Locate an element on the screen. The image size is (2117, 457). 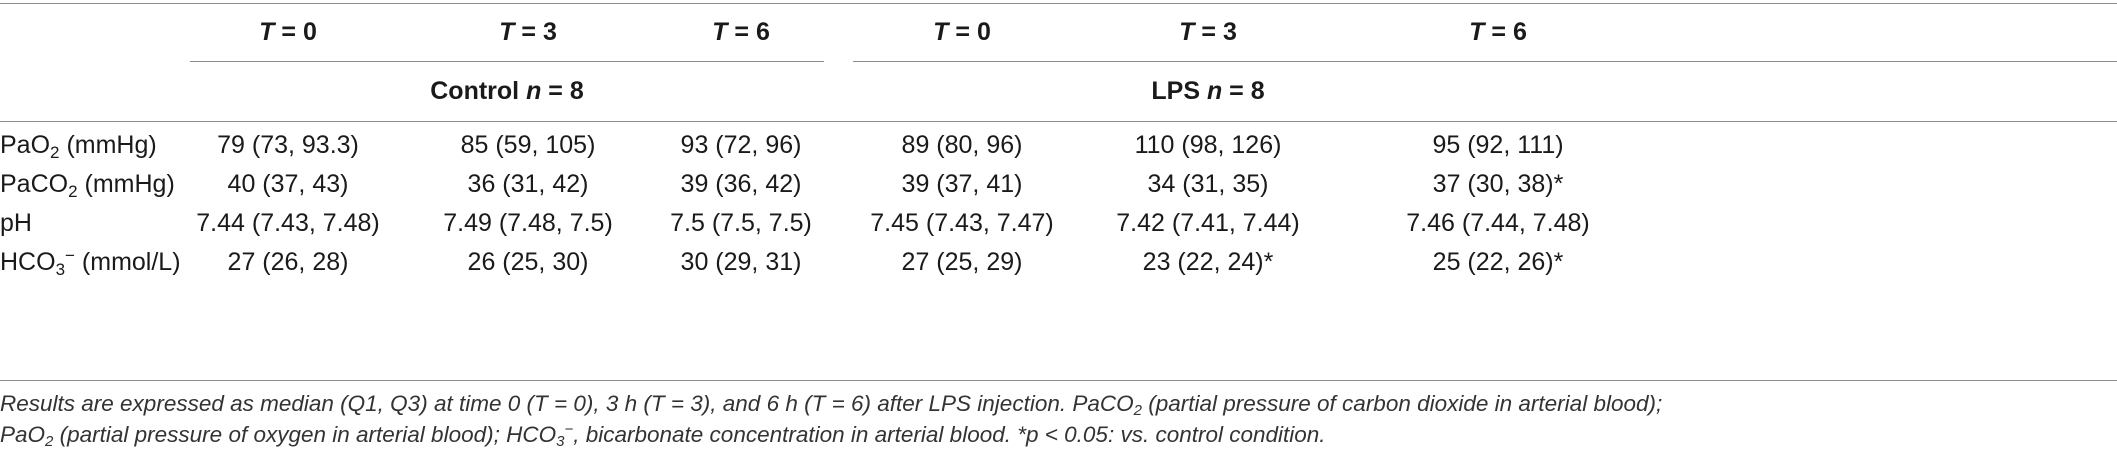
table-cell: 7.5 (7.5, 7.5) is located at coordinates (741, 223).